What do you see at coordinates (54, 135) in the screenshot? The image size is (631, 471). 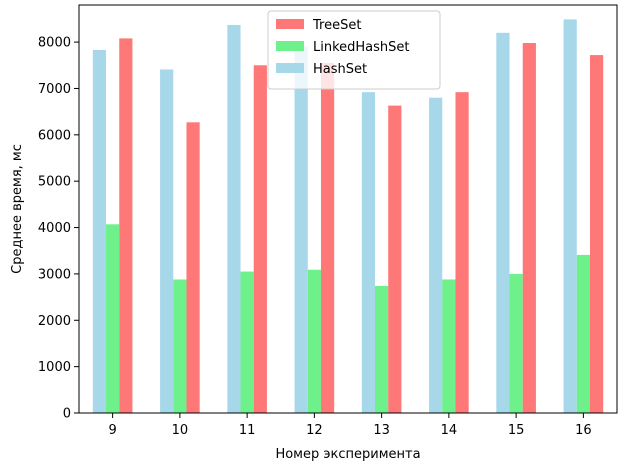 I see `y-tick-label: 6000` at bounding box center [54, 135].